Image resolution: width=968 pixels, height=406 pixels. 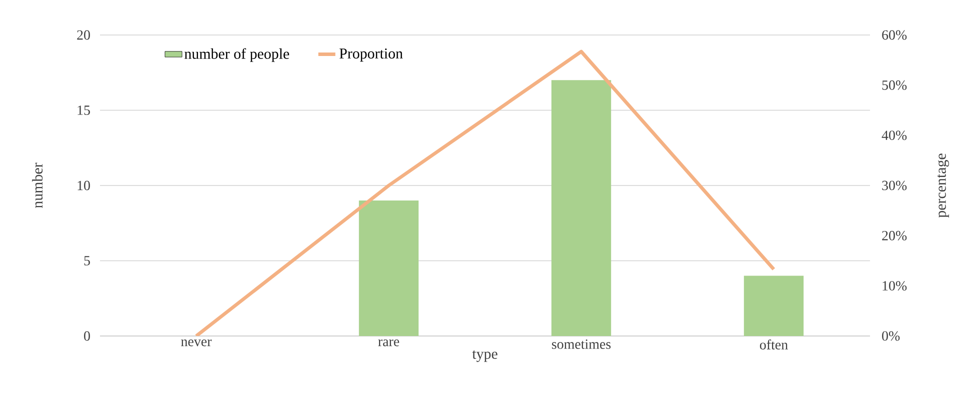 What do you see at coordinates (894, 235) in the screenshot?
I see `y2-tick-label: 20%` at bounding box center [894, 235].